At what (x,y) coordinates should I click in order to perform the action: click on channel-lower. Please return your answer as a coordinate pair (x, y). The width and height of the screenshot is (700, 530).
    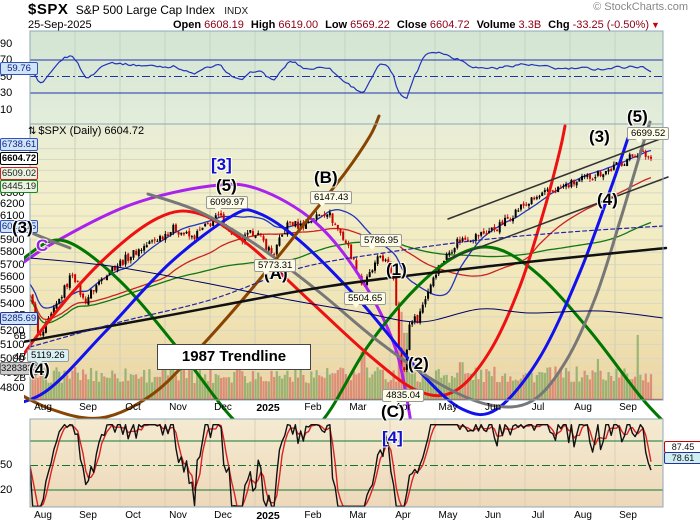
    Looking at the image, I should click on (558, 218).